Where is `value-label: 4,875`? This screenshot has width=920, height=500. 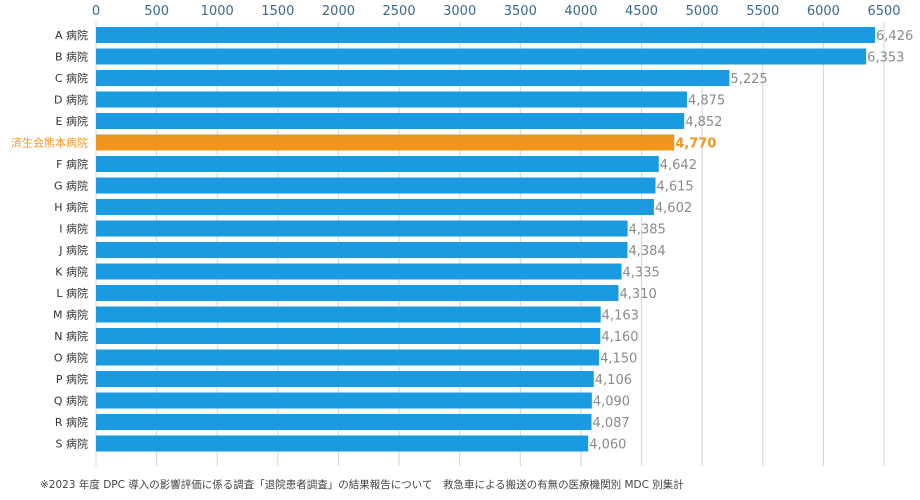 value-label: 4,875 is located at coordinates (706, 101).